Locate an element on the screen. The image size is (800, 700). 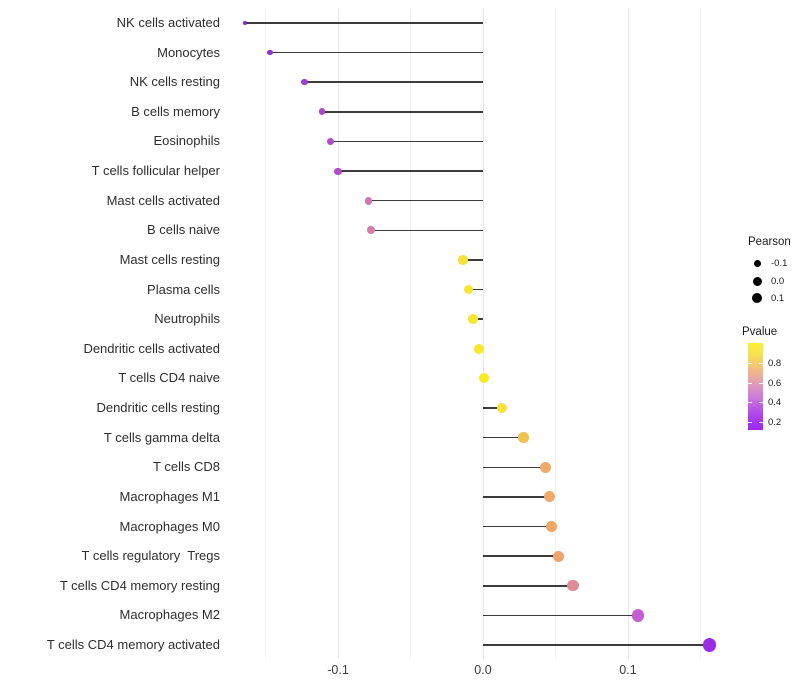
y-axis-label: T cells CD4 memory resting is located at coordinates (139, 585).